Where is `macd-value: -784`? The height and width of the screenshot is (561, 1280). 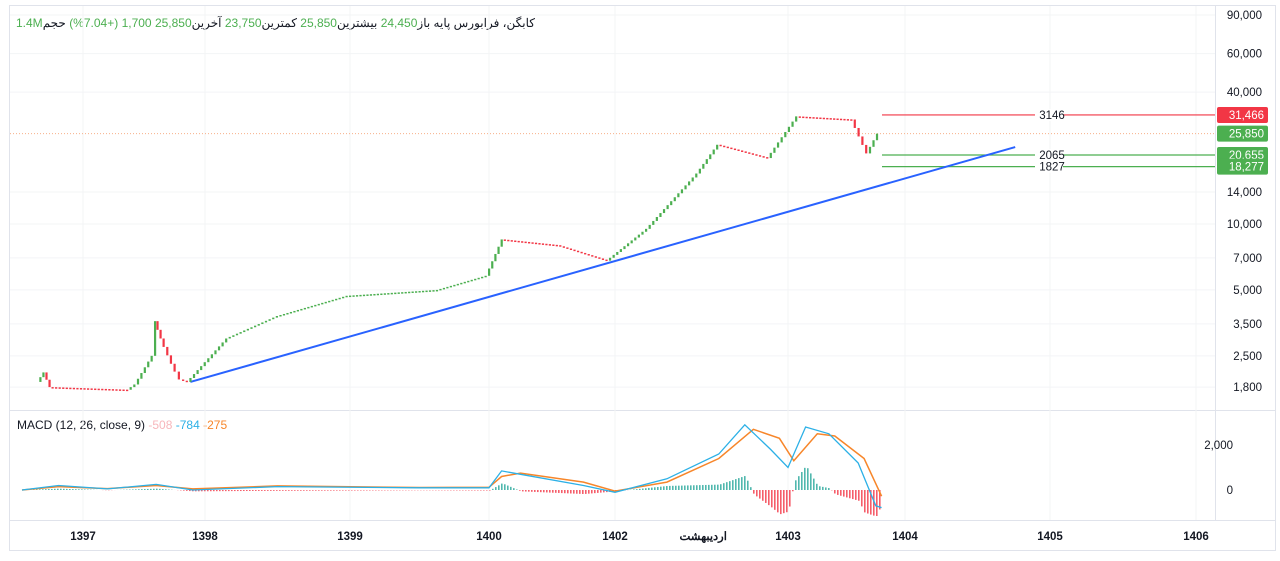 macd-value: -784 is located at coordinates (187, 425).